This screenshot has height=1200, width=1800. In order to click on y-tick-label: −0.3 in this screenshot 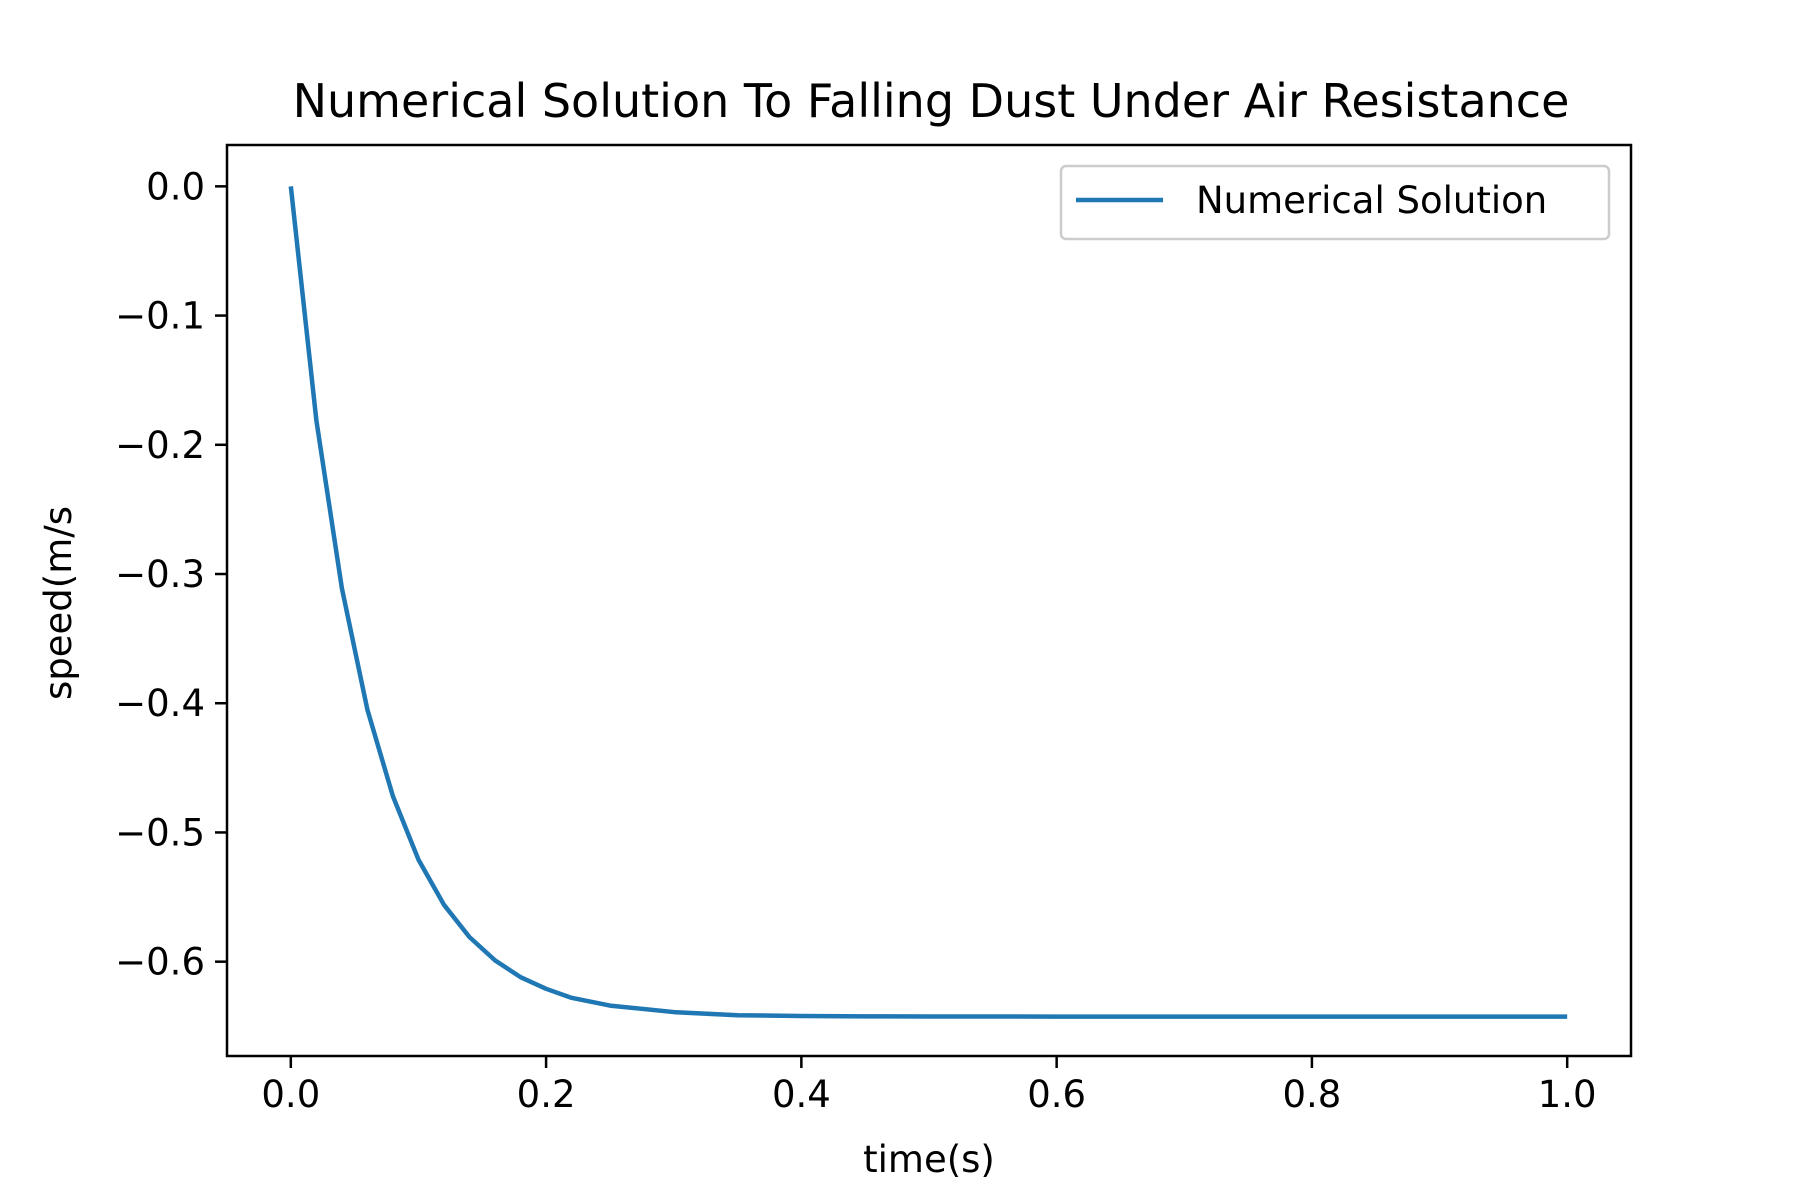, I will do `click(160, 574)`.